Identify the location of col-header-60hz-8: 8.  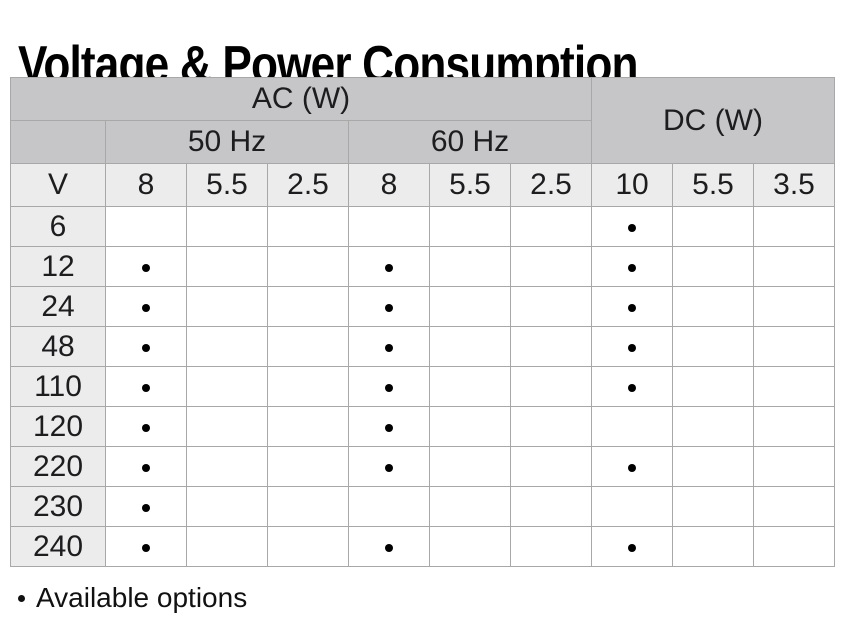
(389, 185).